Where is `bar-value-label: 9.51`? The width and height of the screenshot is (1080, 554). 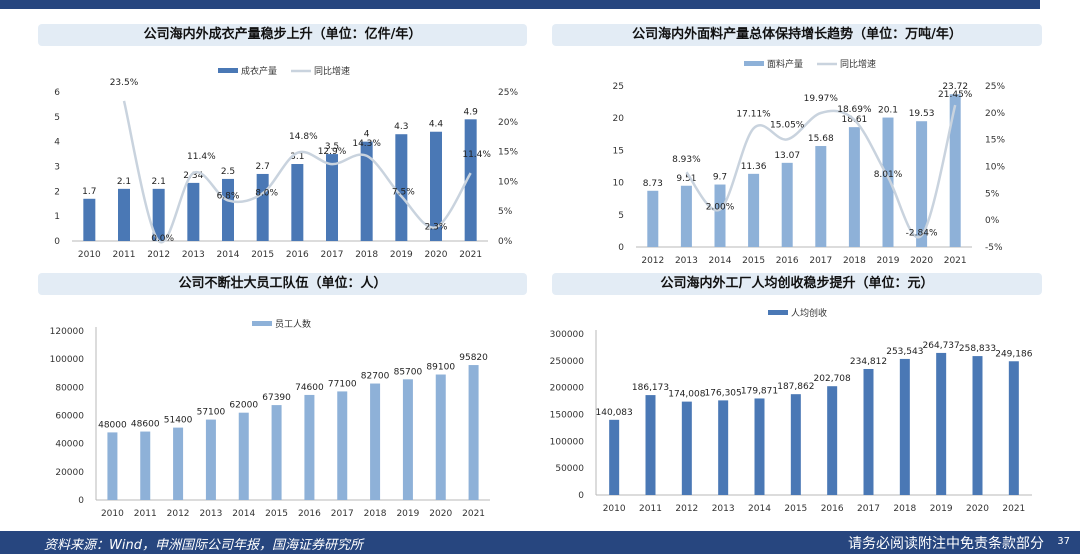 bar-value-label: 9.51 is located at coordinates (686, 179).